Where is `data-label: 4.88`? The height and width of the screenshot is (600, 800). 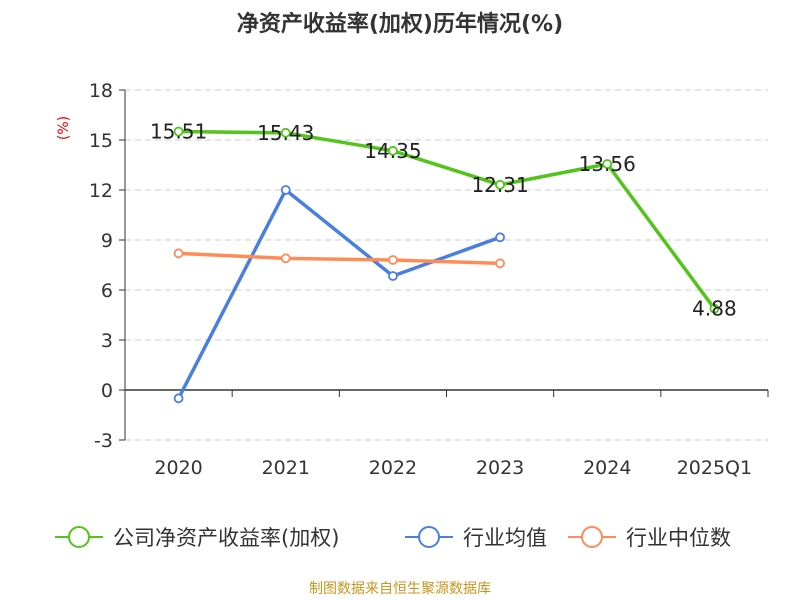 data-label: 4.88 is located at coordinates (714, 309).